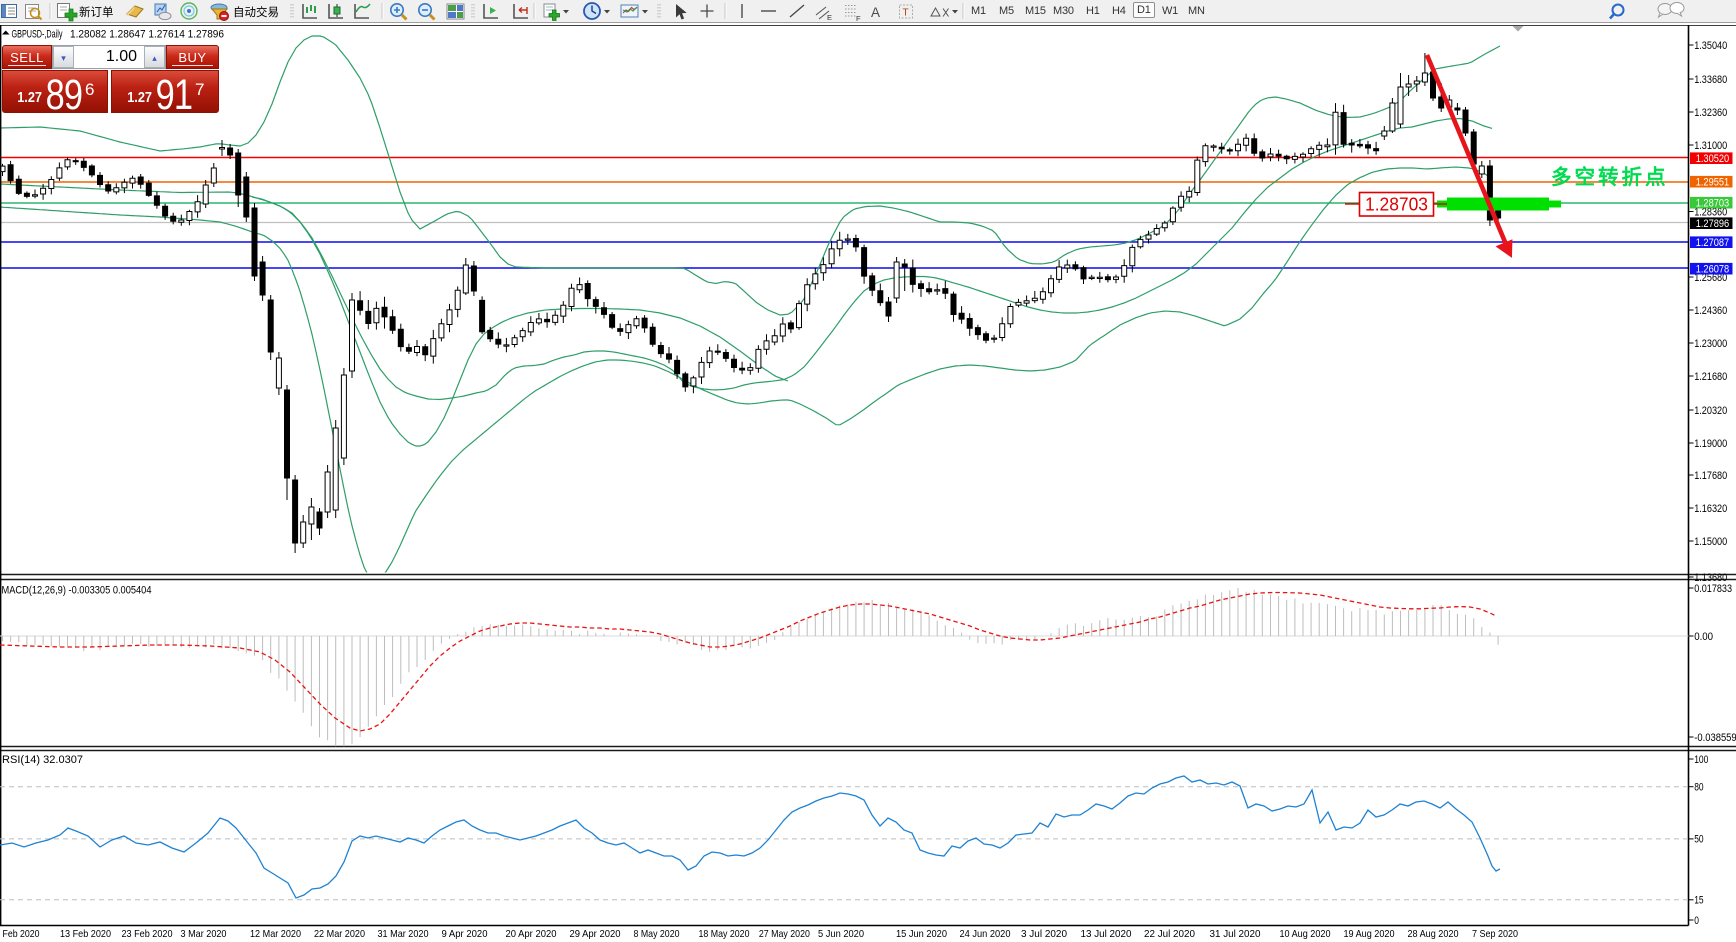 The image size is (1736, 942). I want to click on svg-text: GBPUSD-,Daily, so click(37, 34).